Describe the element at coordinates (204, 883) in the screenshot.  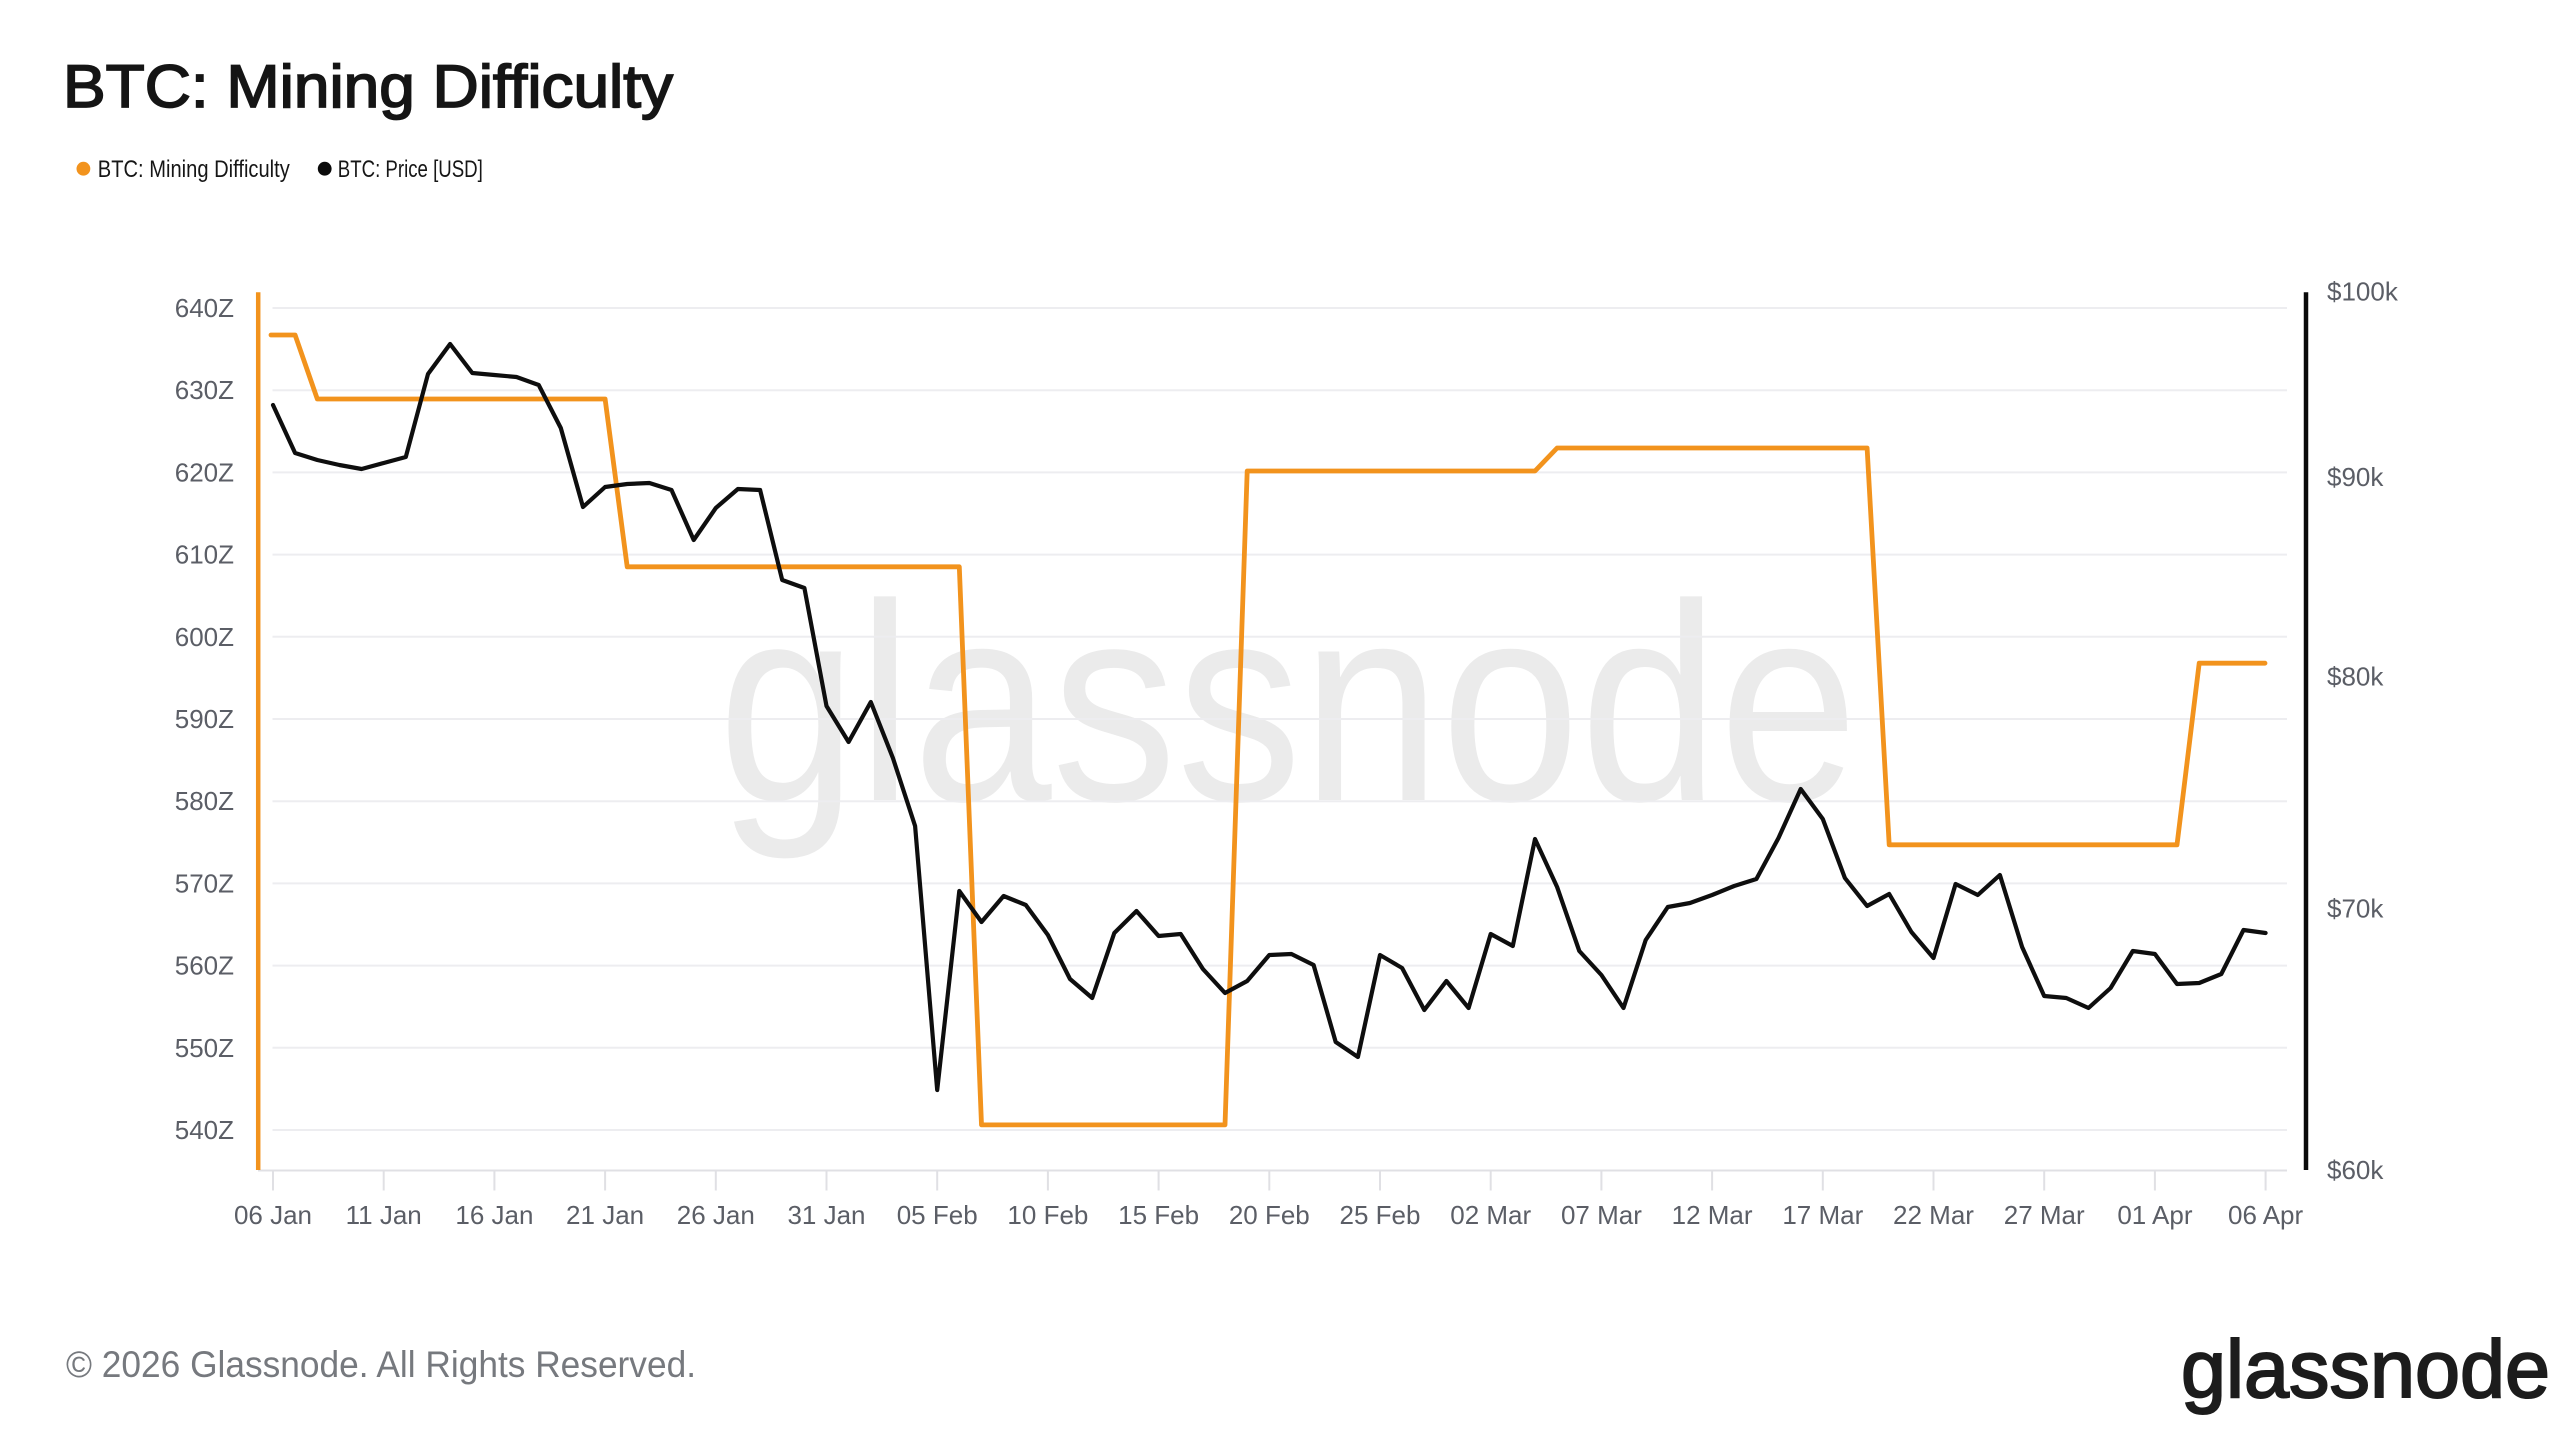
I see `svg-text: 570Z` at that location.